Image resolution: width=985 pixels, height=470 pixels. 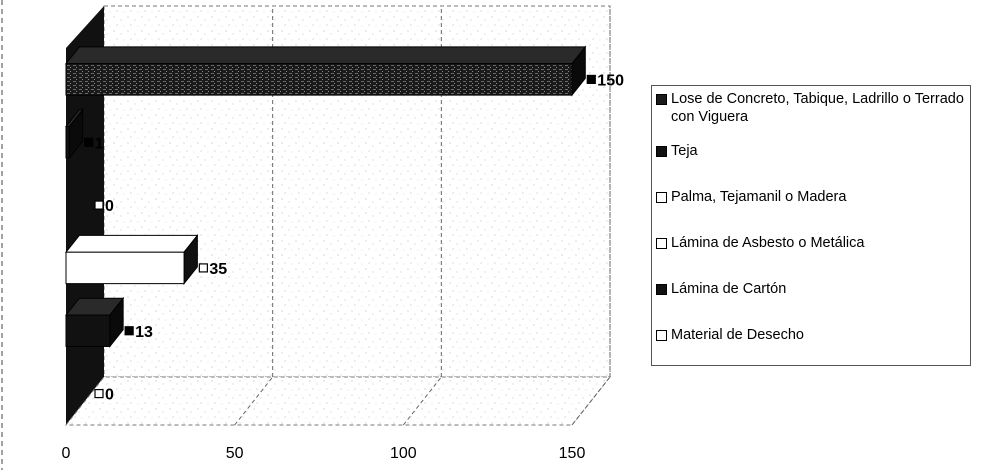 What do you see at coordinates (99, 143) in the screenshot?
I see `data-label: 1` at bounding box center [99, 143].